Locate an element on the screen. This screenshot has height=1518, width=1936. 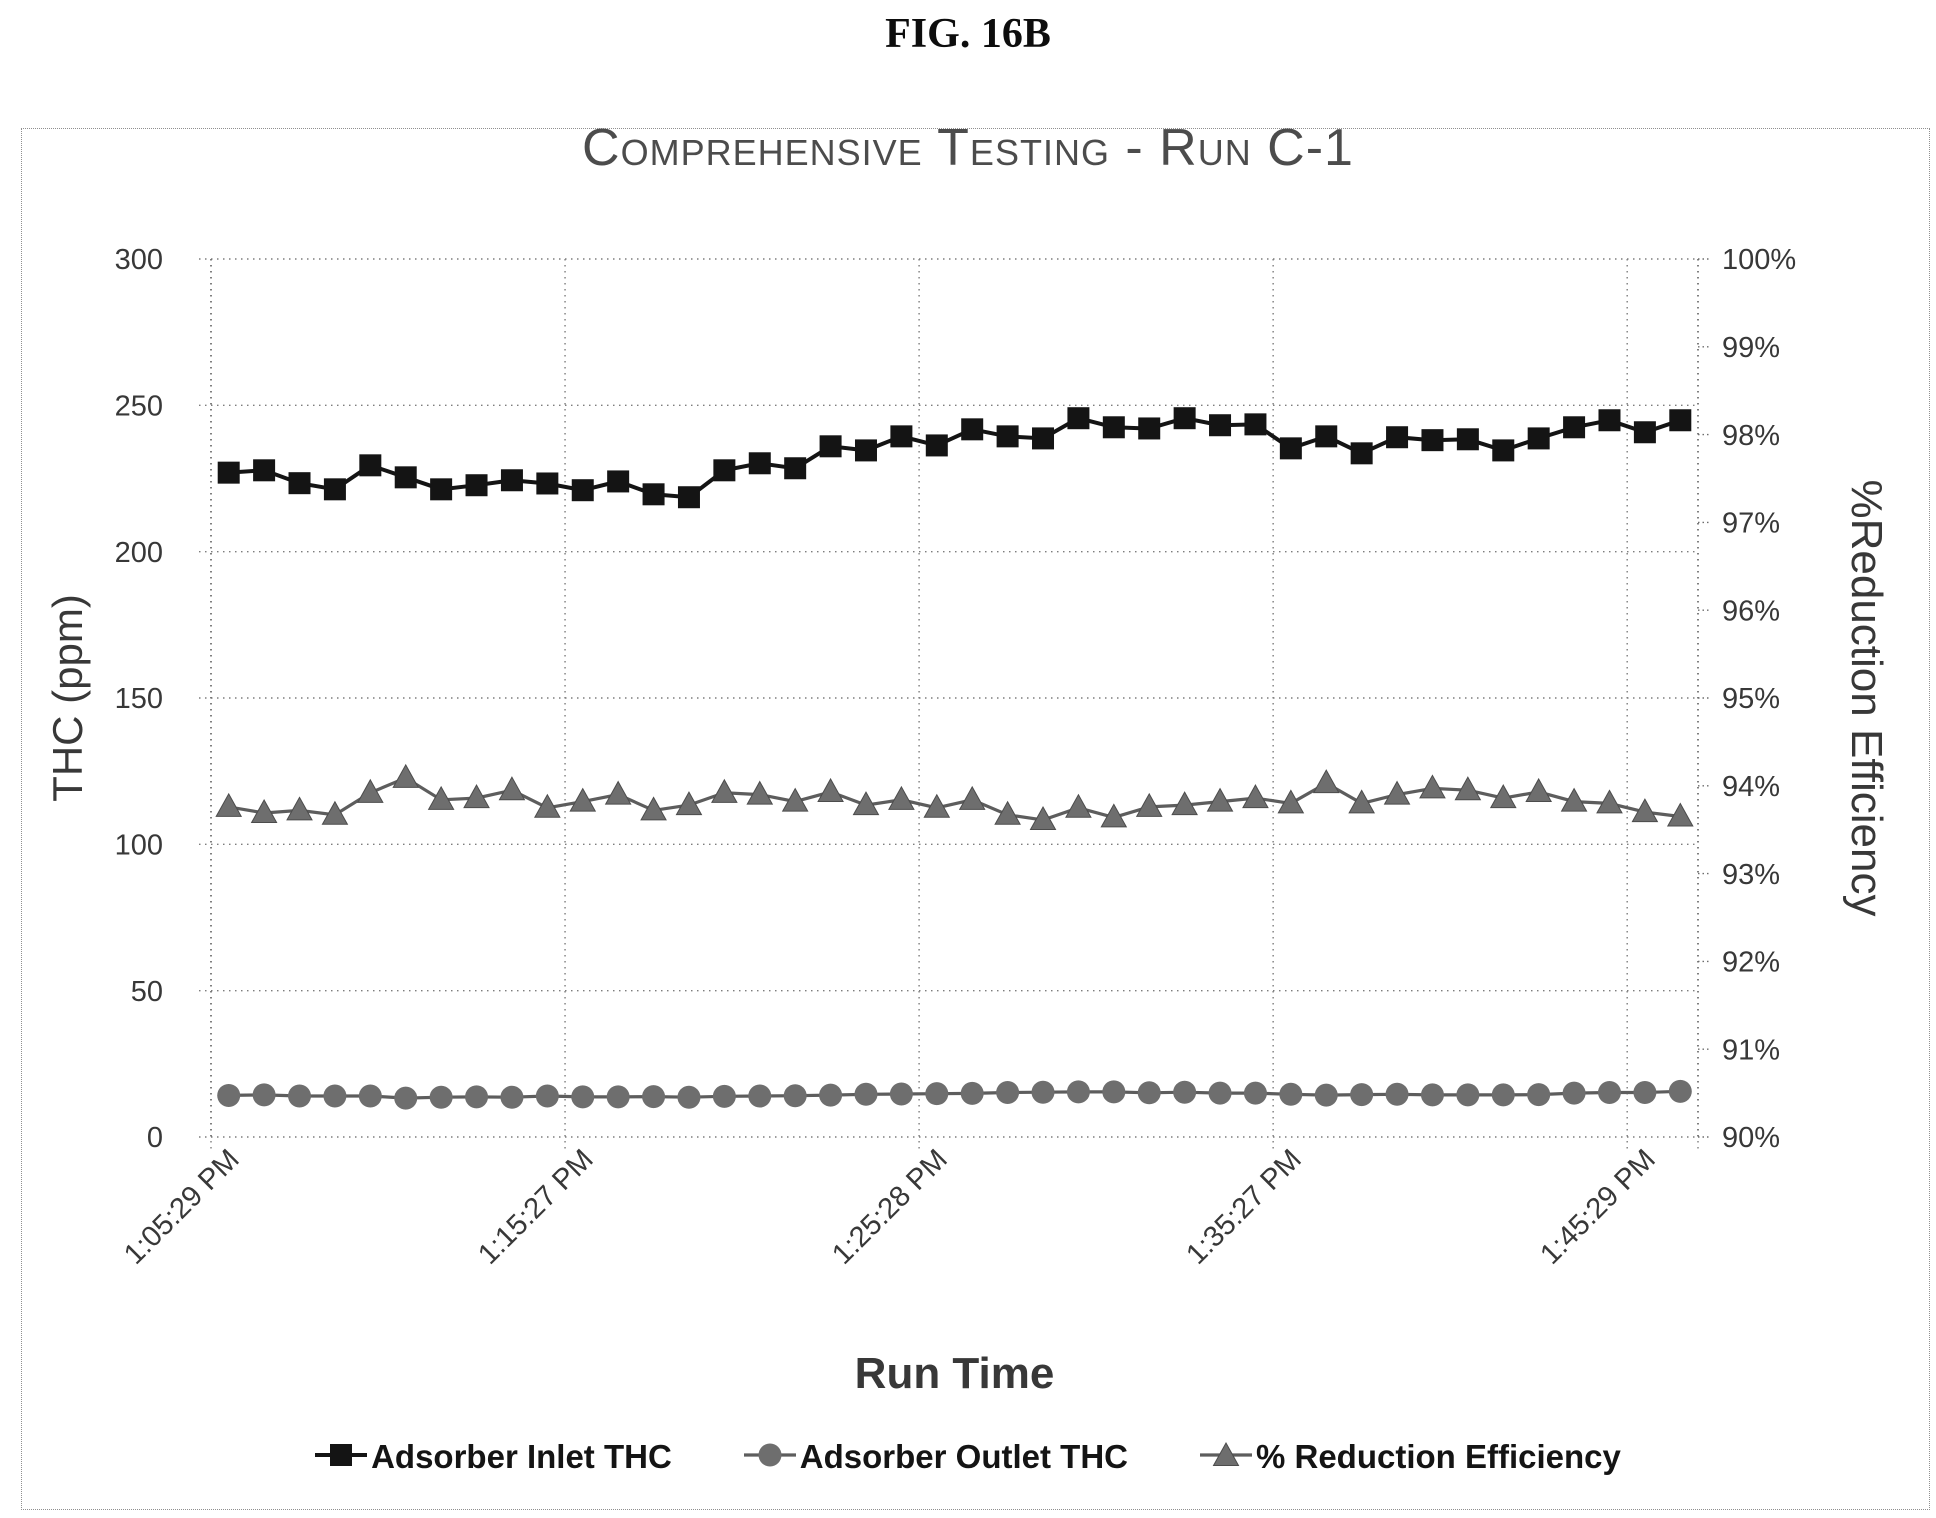
legend-label: Adsorber Inlet THC is located at coordinates (521, 1456).